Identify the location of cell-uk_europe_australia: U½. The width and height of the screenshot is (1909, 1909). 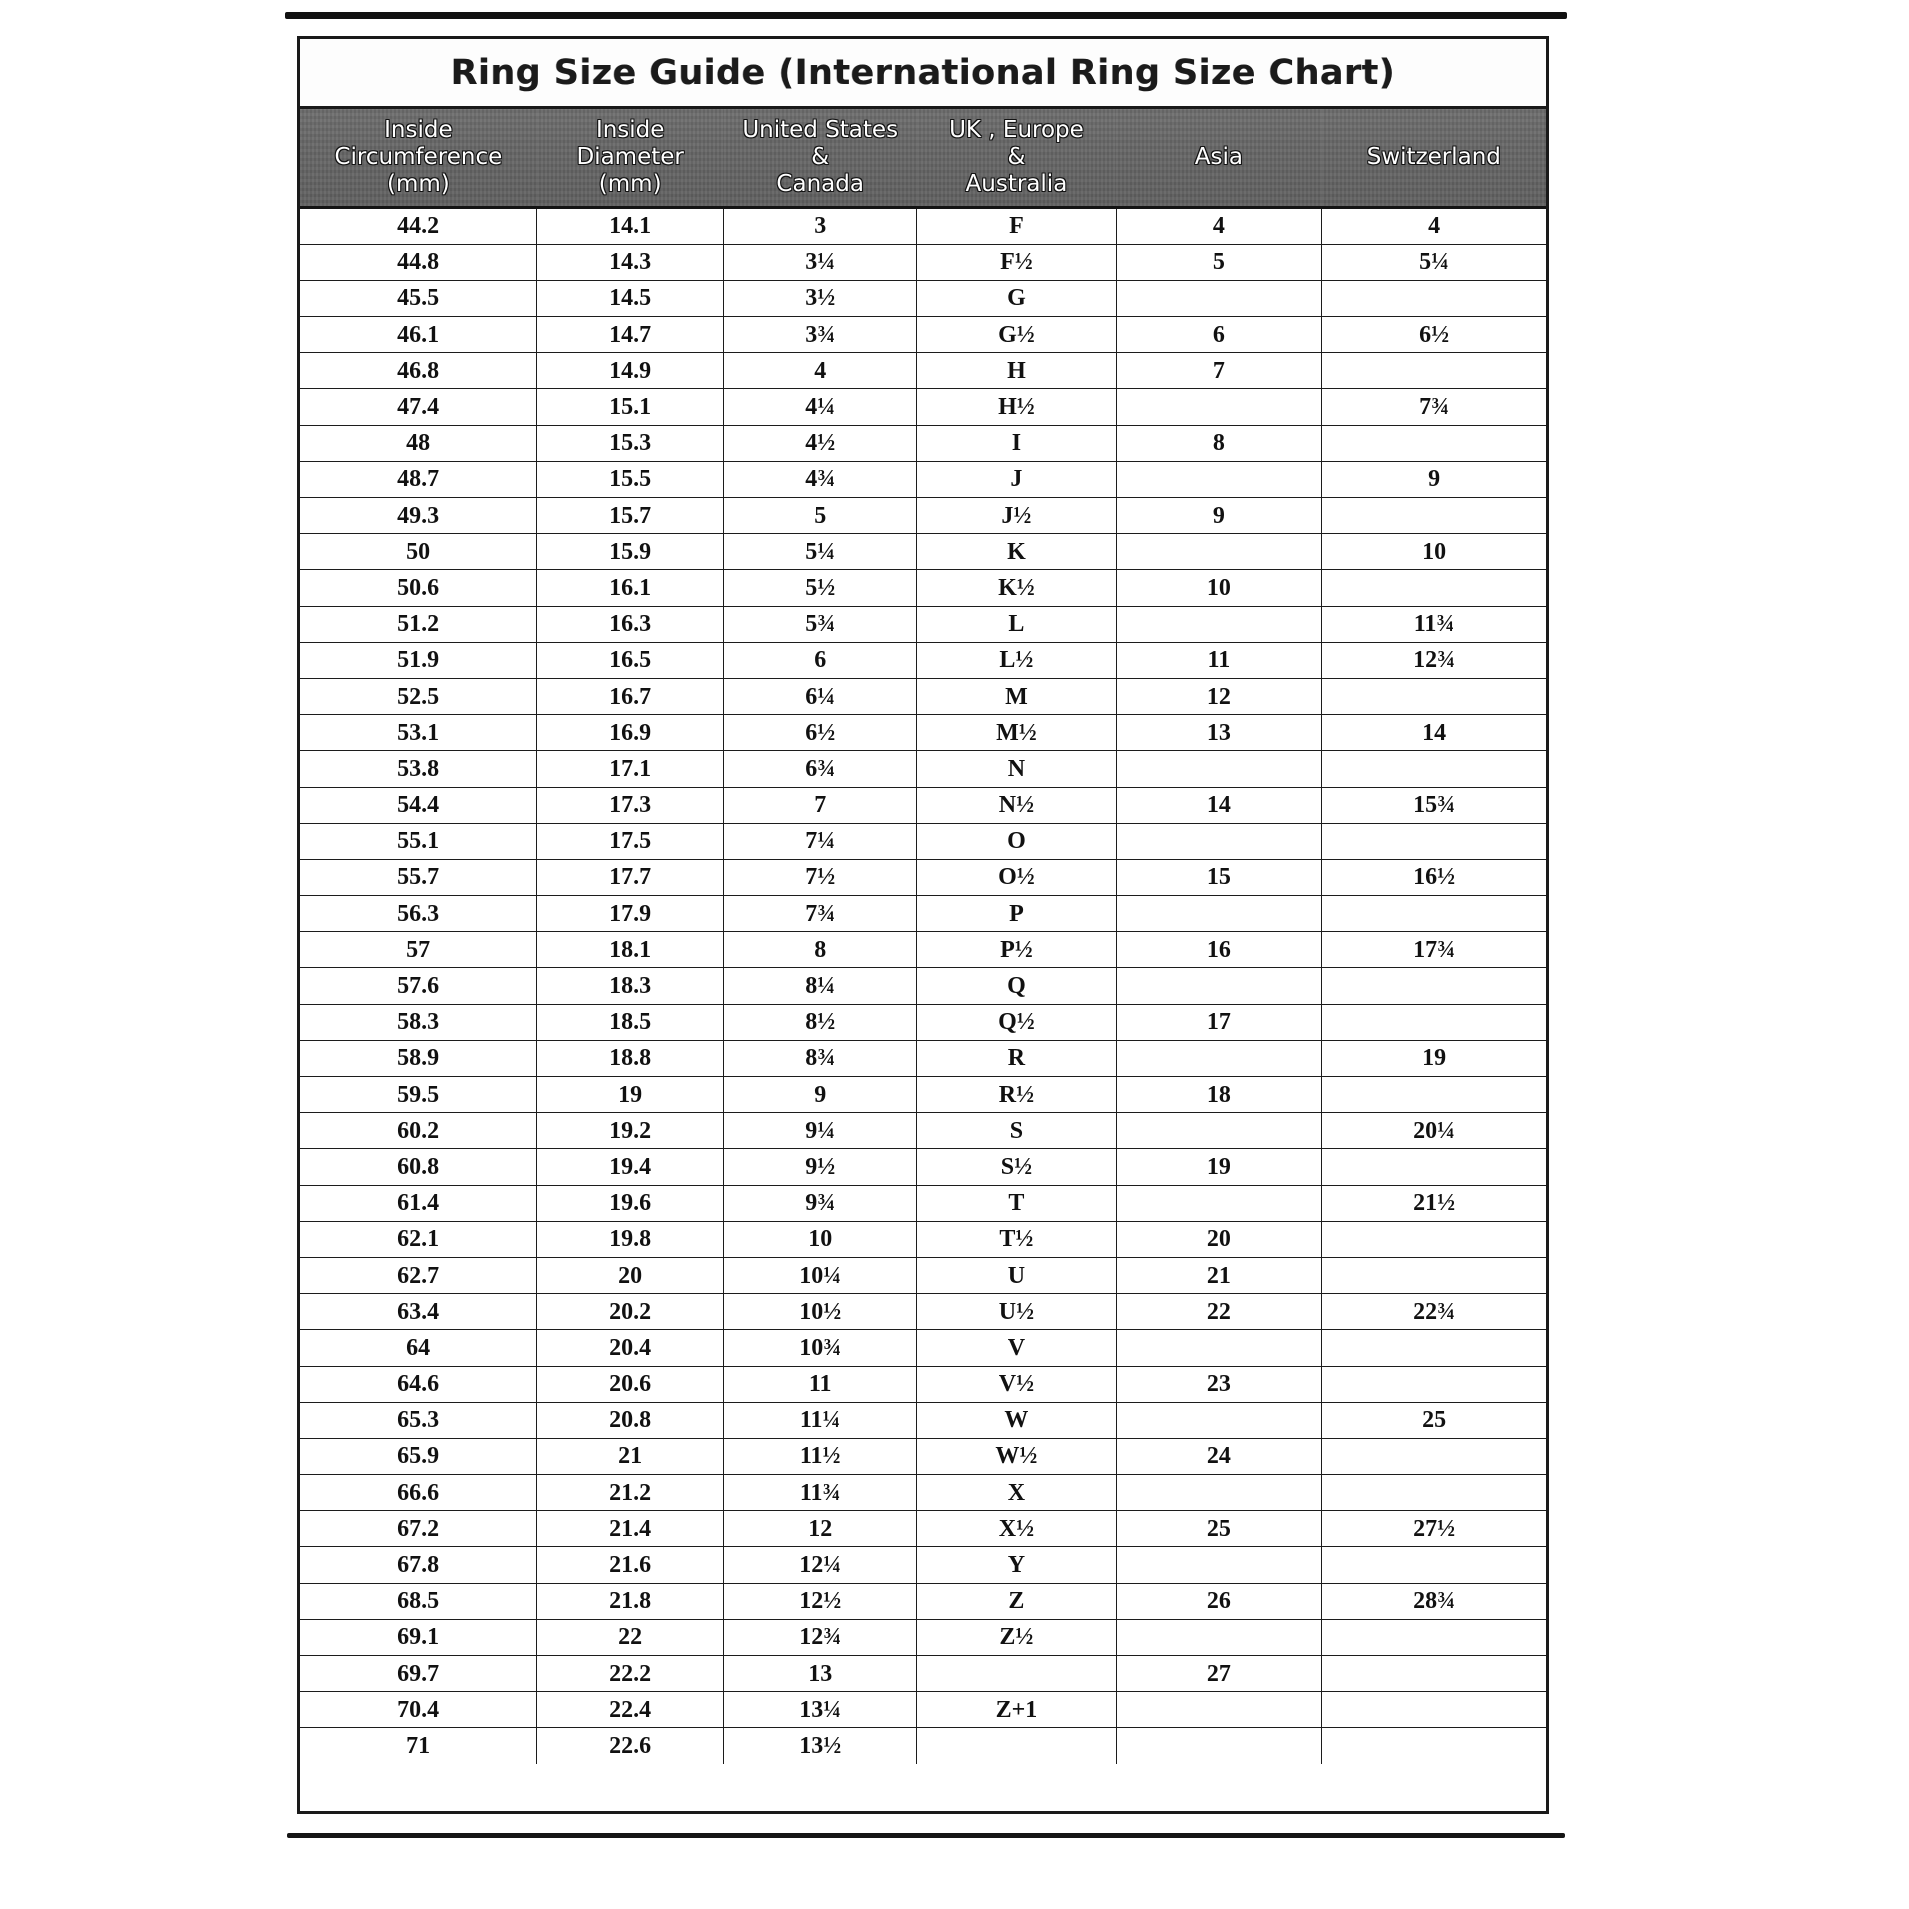
(1016, 1312).